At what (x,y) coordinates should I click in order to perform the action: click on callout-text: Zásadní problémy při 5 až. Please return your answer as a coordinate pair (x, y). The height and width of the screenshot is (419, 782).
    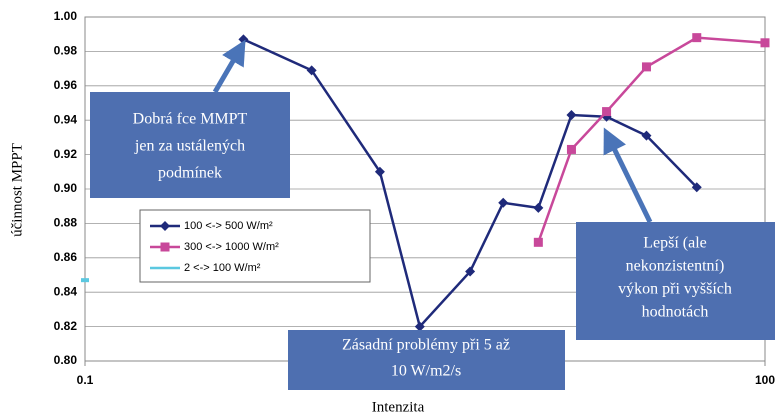
    Looking at the image, I should click on (426, 345).